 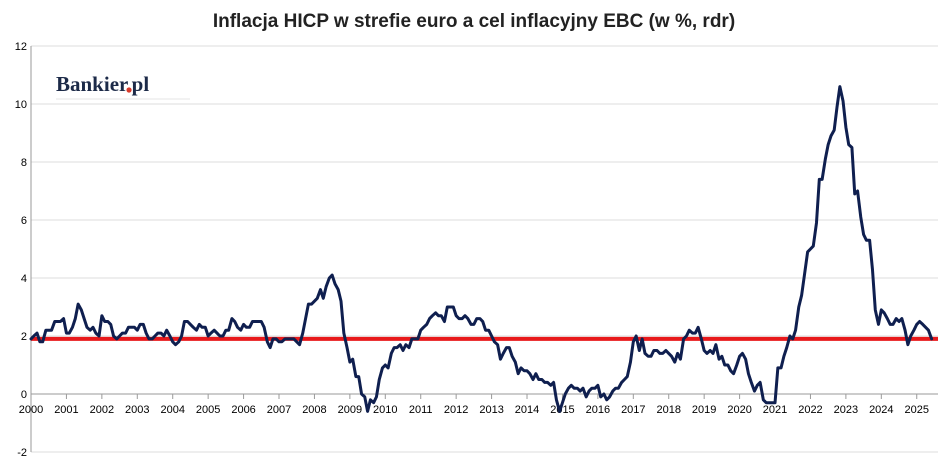 What do you see at coordinates (917, 410) in the screenshot?
I see `x-tick-label: 2025` at bounding box center [917, 410].